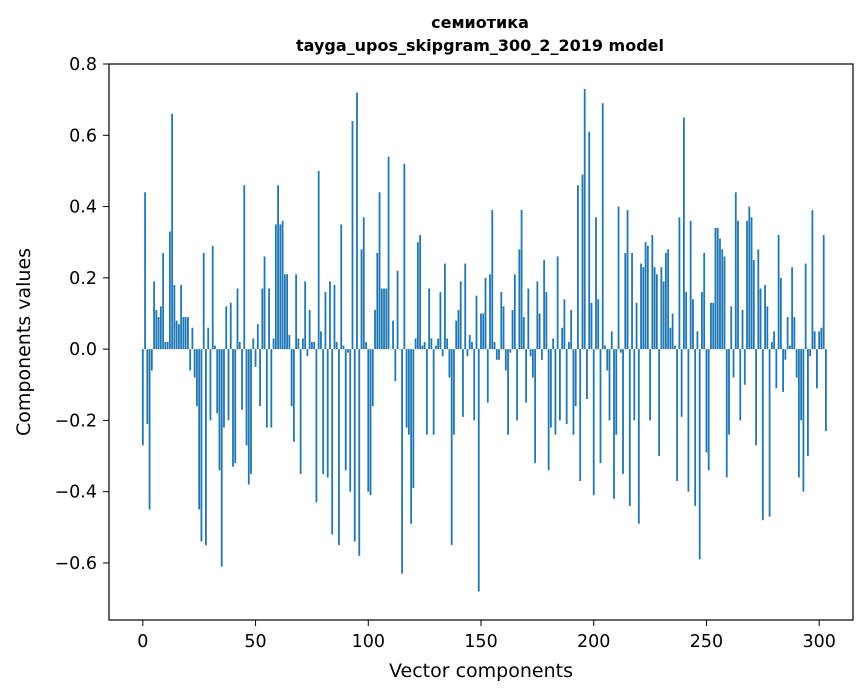 Image resolution: width=867 pixels, height=696 pixels. I want to click on x-tick-label: 200, so click(593, 642).